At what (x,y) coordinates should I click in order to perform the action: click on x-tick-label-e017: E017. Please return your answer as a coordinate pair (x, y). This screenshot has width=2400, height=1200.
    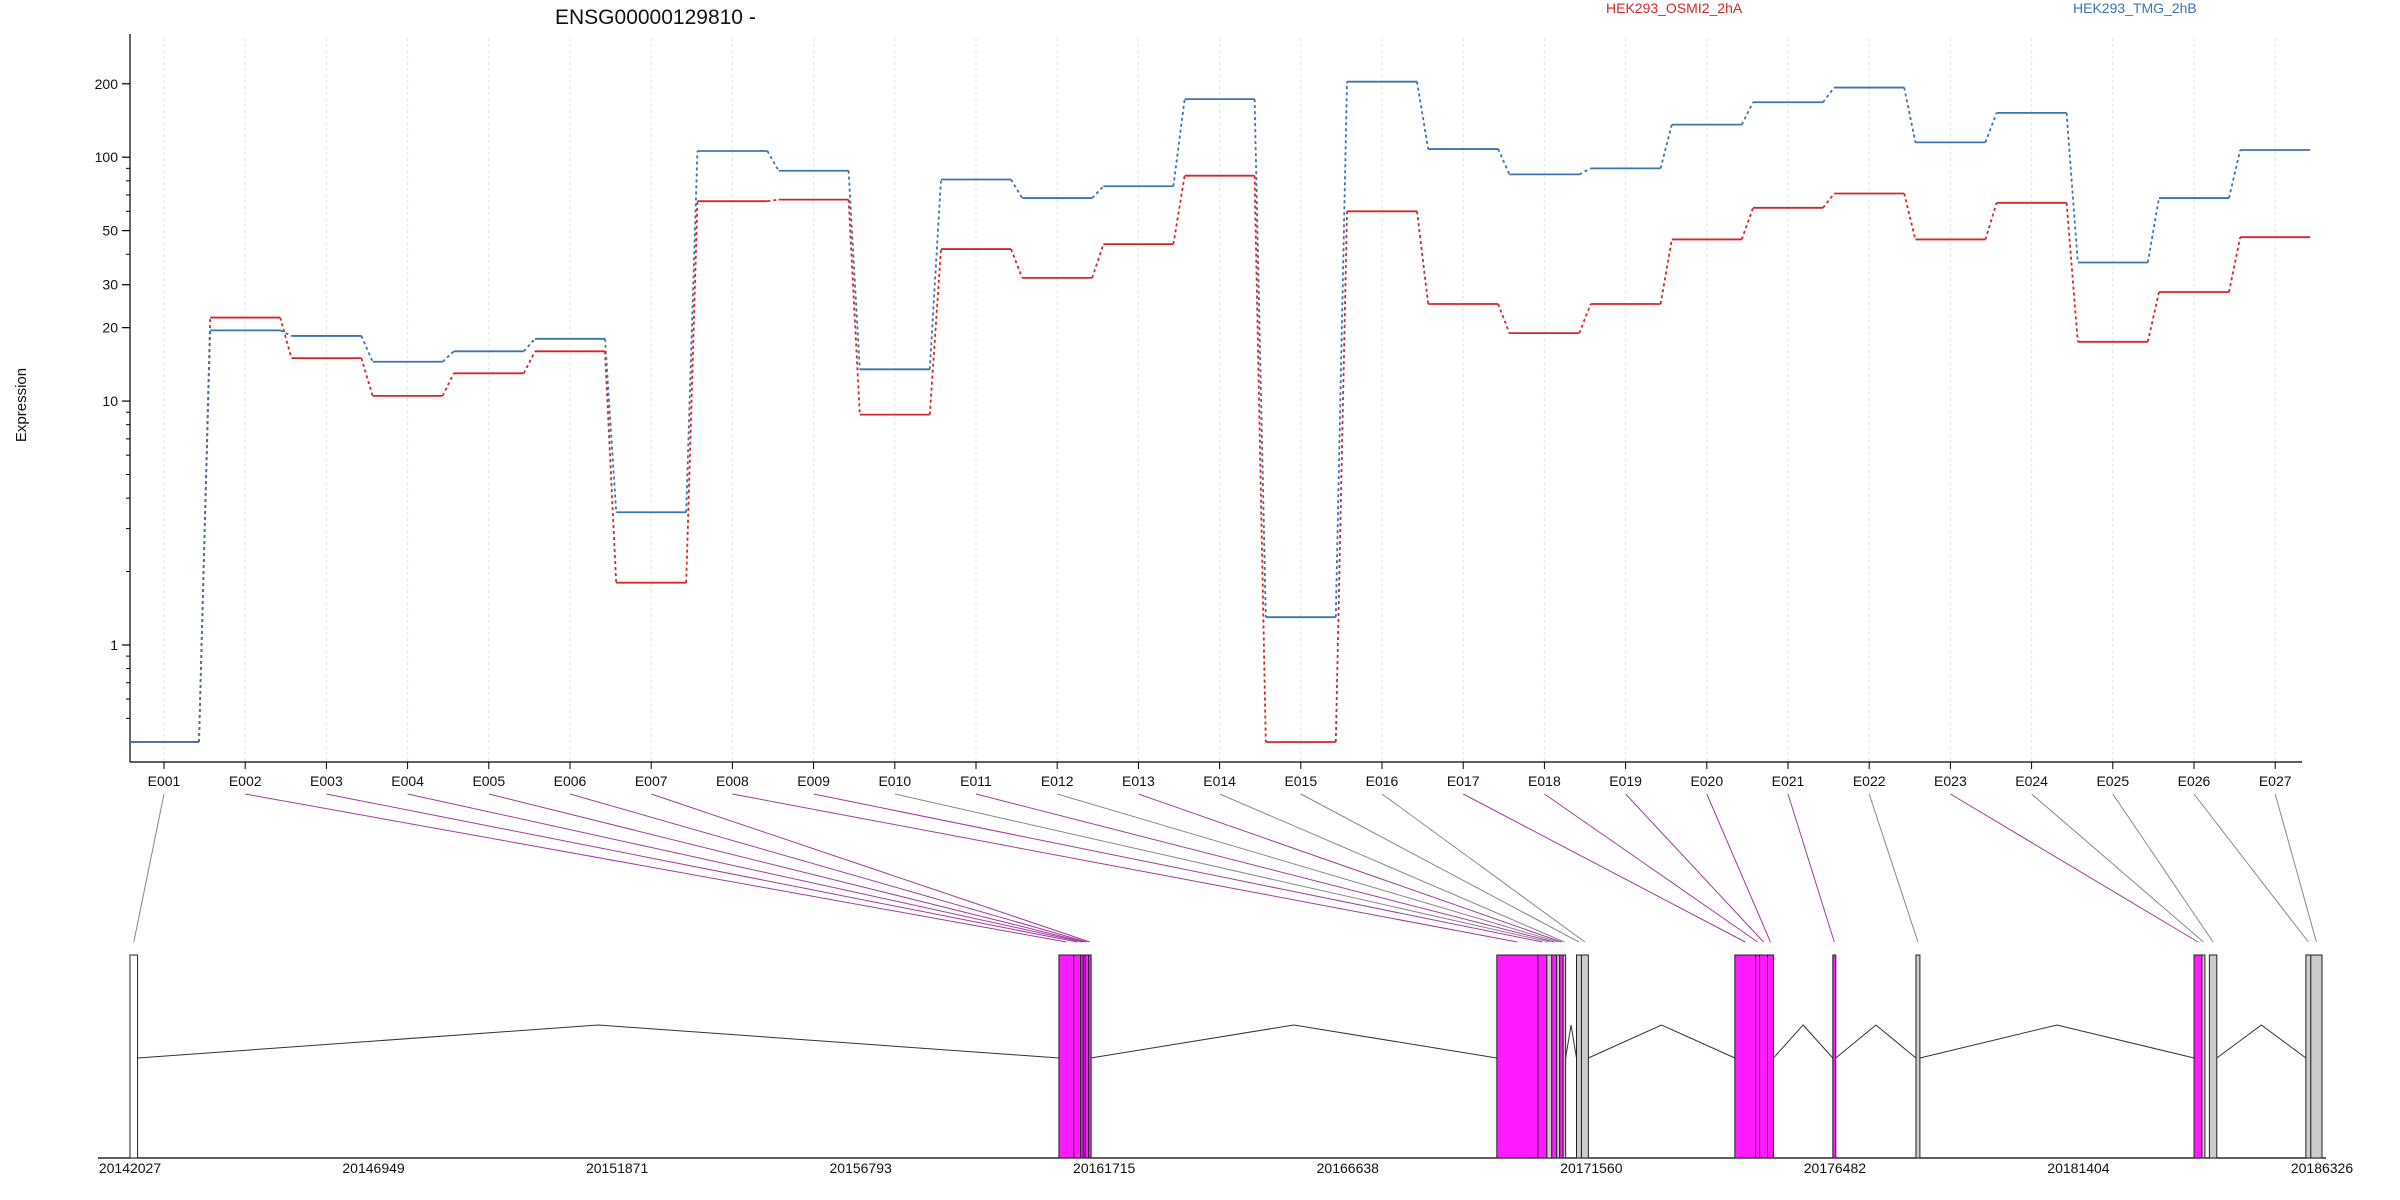
    Looking at the image, I should click on (1463, 781).